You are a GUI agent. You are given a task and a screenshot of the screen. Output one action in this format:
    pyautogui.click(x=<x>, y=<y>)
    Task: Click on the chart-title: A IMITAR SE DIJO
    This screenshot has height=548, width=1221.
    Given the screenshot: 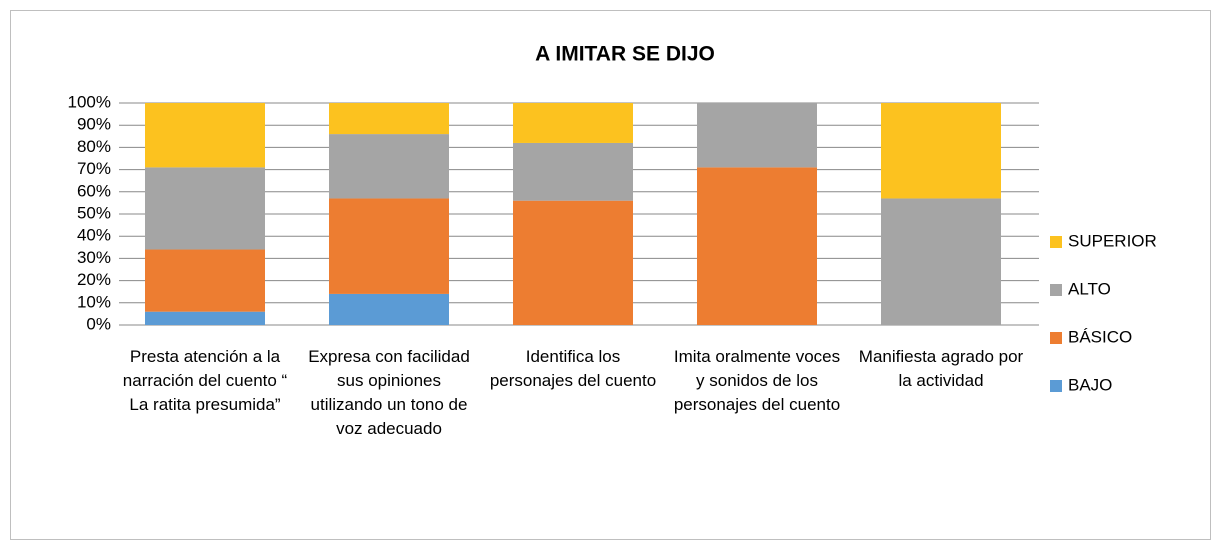 What is the action you would take?
    pyautogui.click(x=625, y=54)
    